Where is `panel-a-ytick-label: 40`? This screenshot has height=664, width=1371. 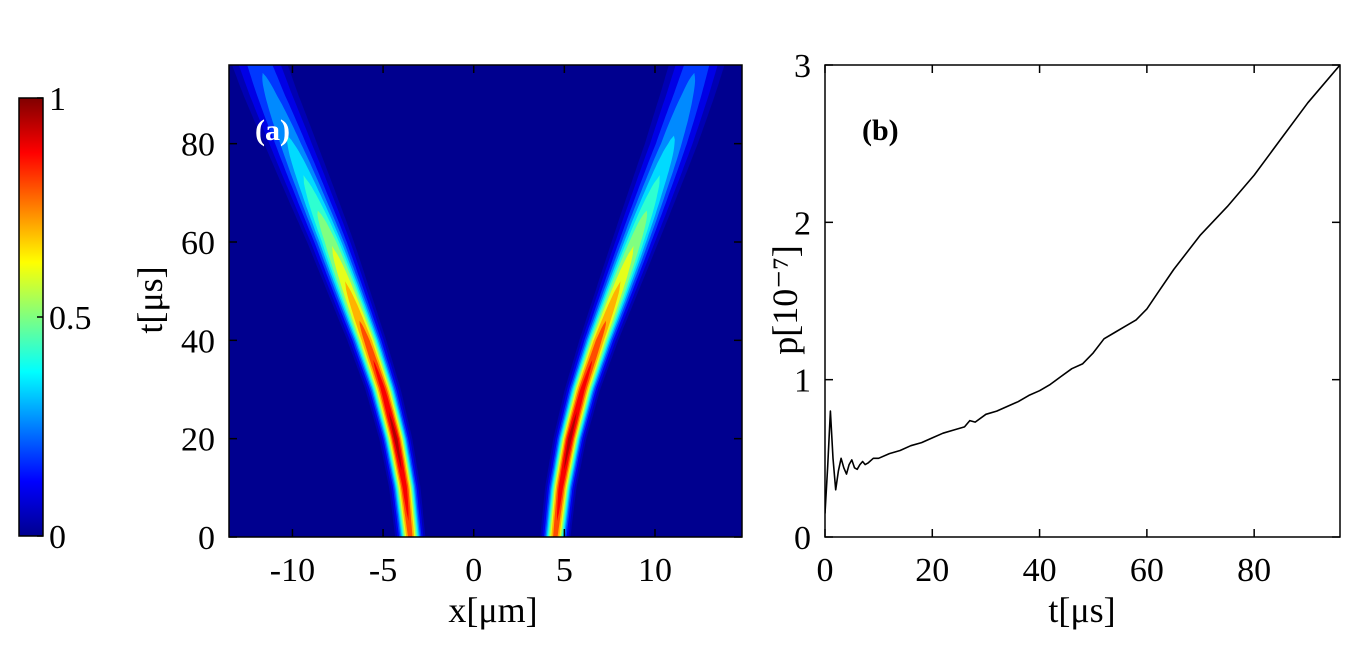
panel-a-ytick-label: 40 is located at coordinates (198, 341).